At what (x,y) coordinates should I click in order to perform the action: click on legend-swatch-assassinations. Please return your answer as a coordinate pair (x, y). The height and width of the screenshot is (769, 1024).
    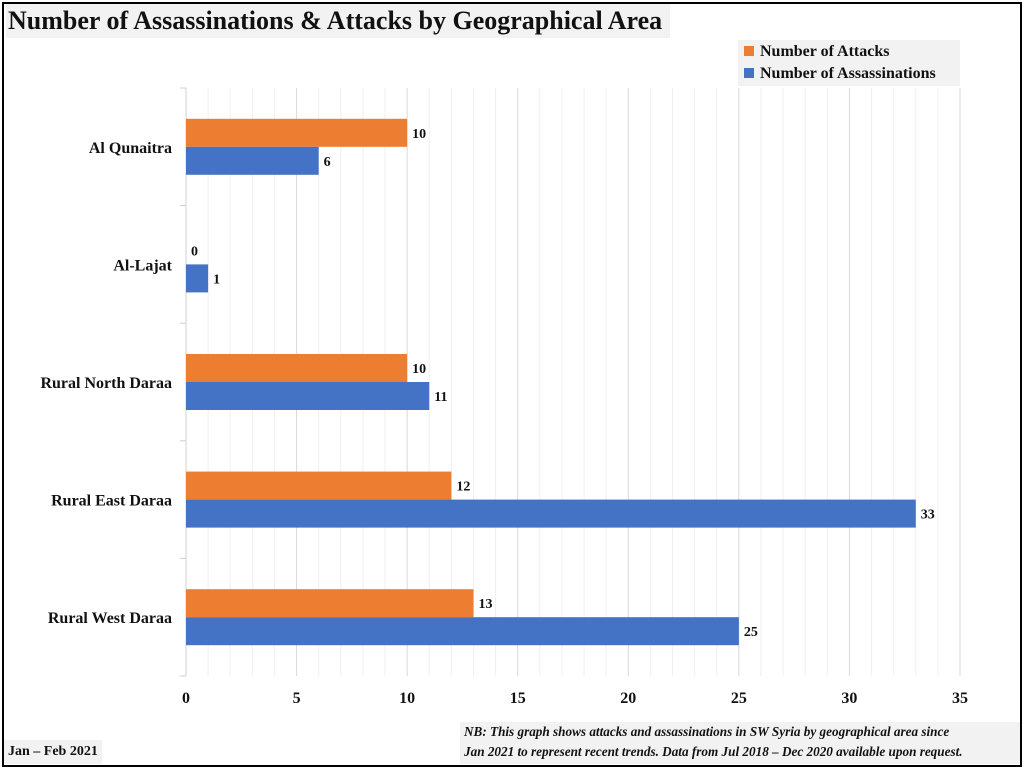
    Looking at the image, I should click on (749, 73).